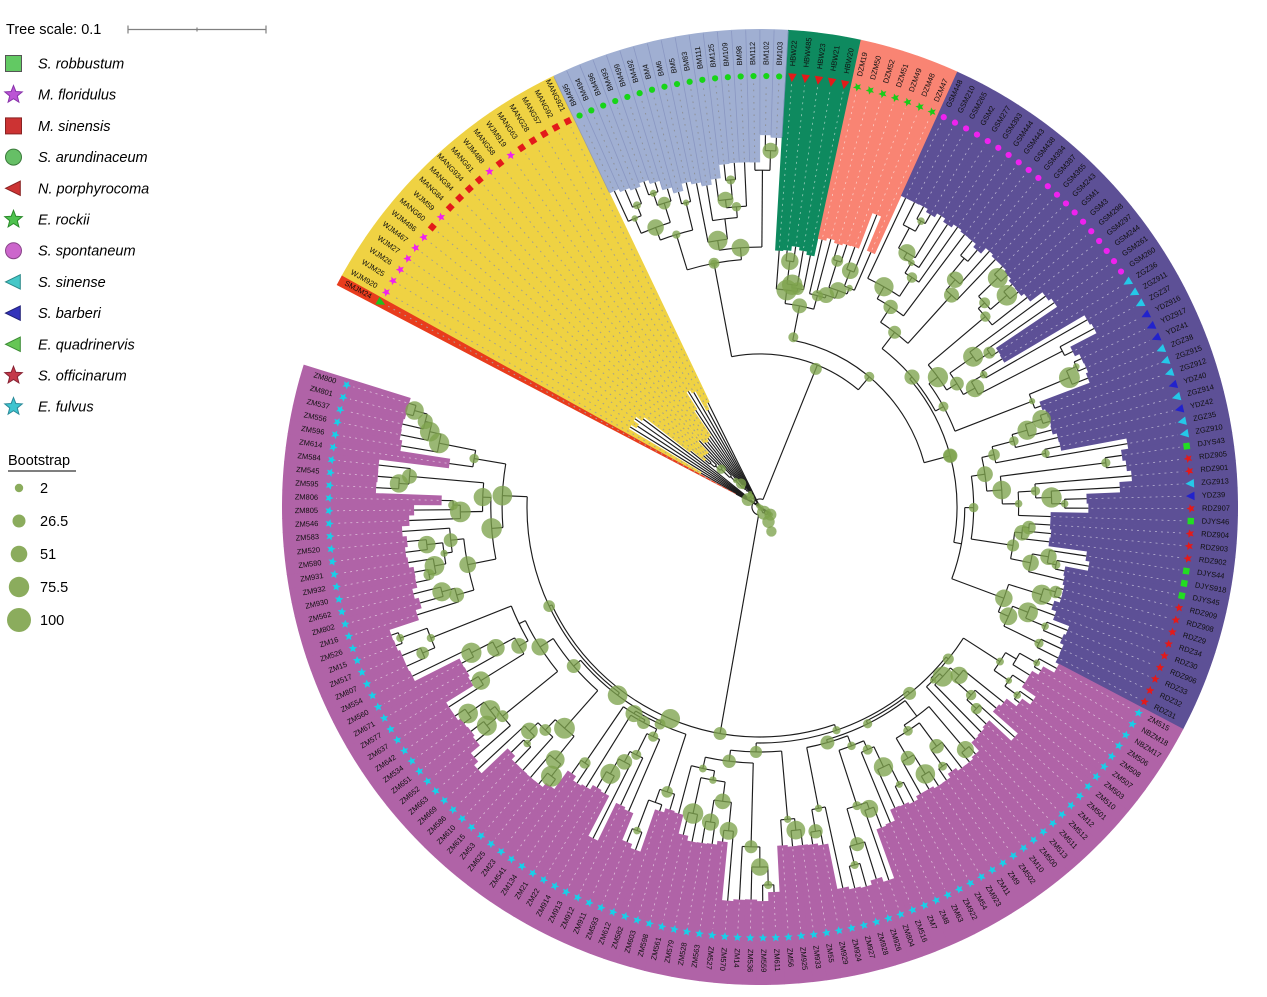  I want to click on svg-text: Bootstrap, so click(39, 461).